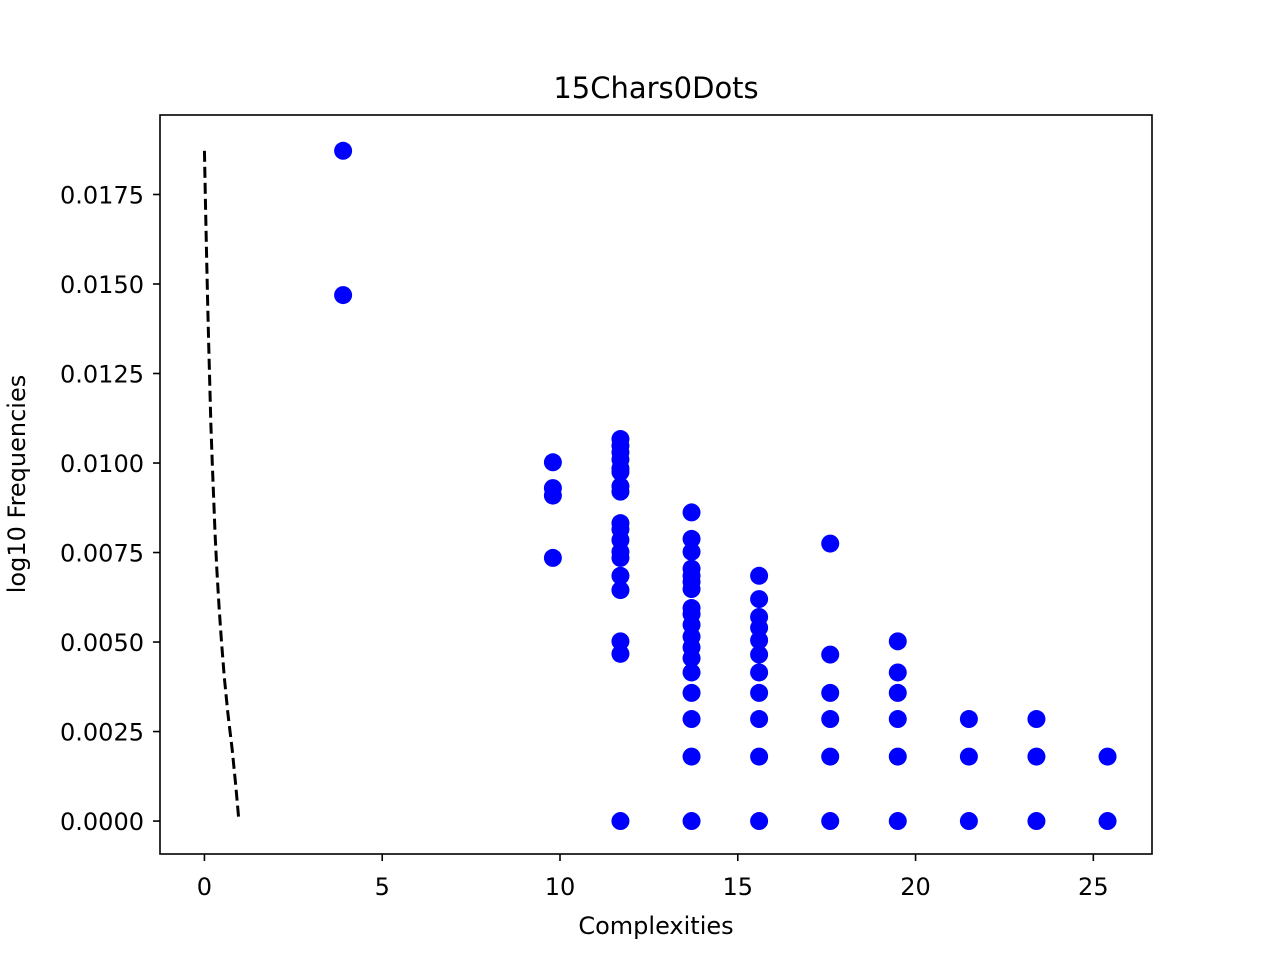  What do you see at coordinates (102, 733) in the screenshot?
I see `y-tick-label: 0.0025` at bounding box center [102, 733].